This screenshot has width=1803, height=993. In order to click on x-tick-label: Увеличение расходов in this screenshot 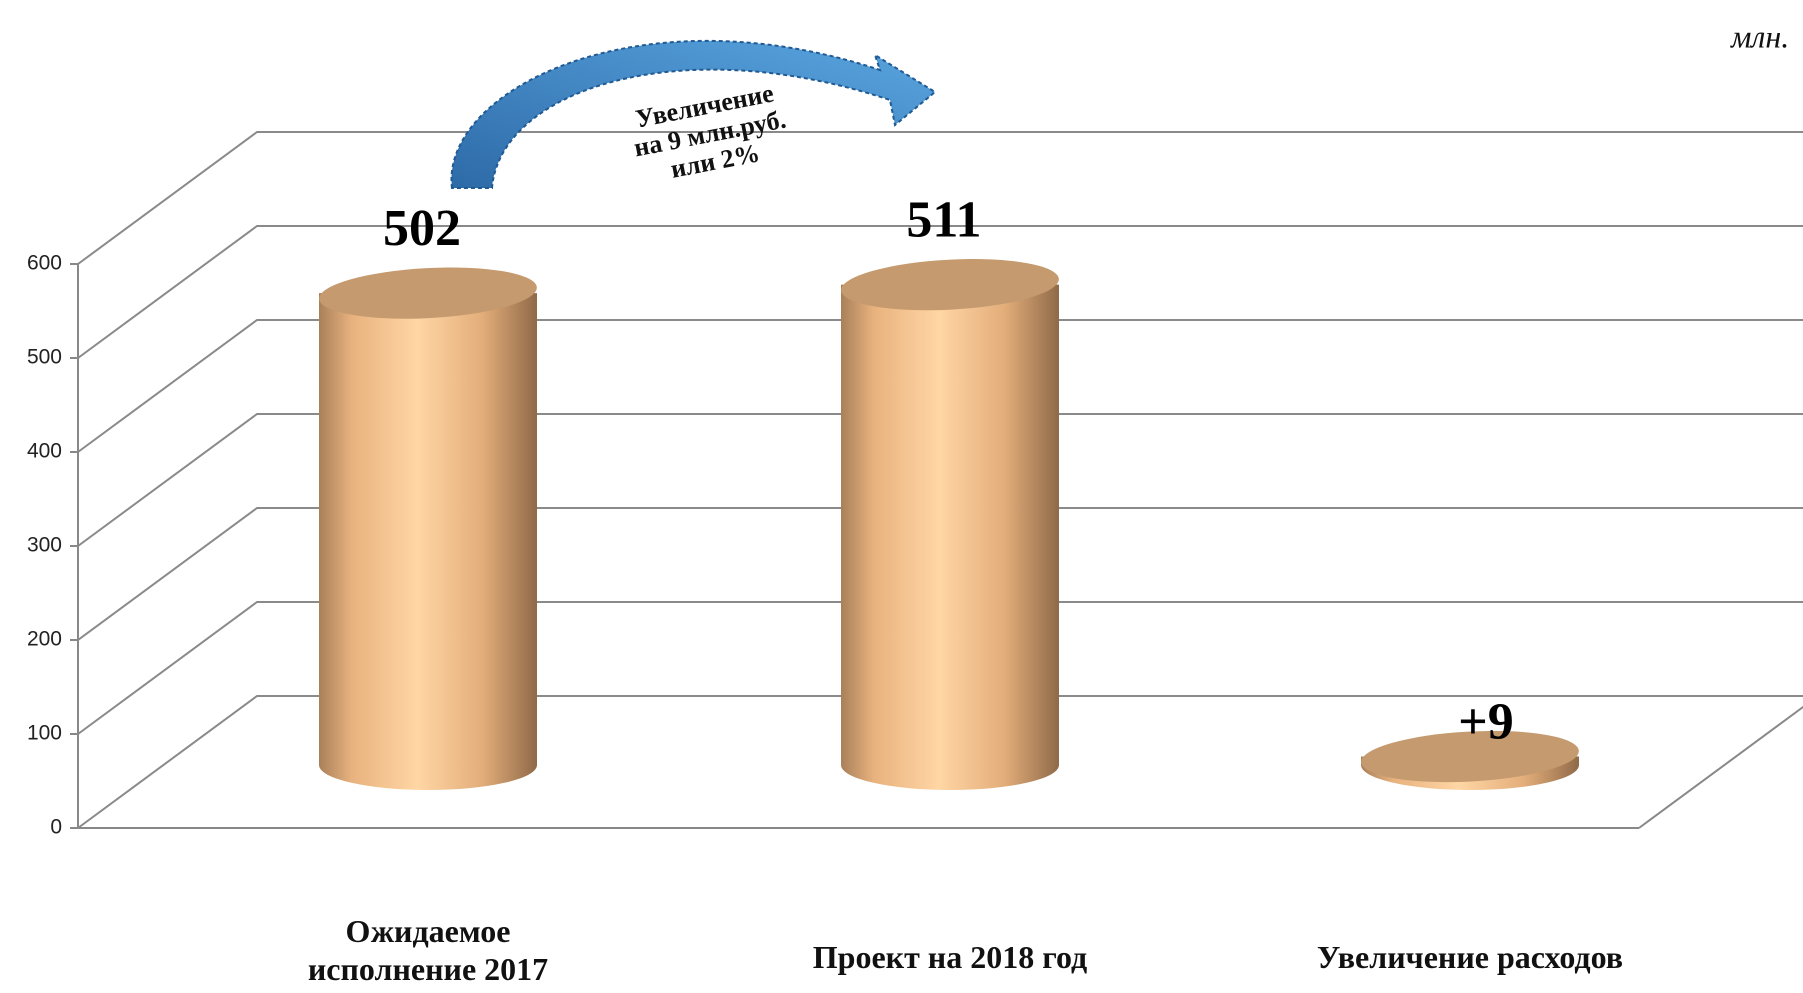, I will do `click(1470, 957)`.